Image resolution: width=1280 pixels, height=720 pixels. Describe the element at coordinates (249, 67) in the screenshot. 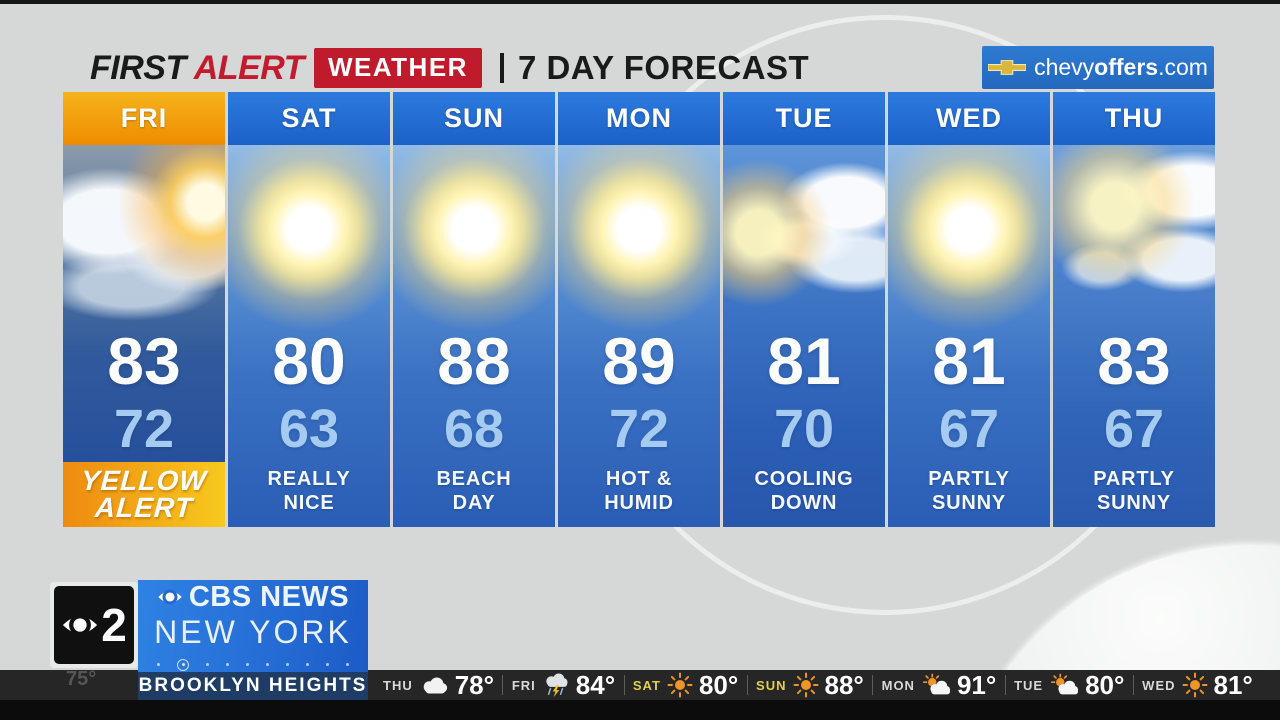

I see `brand-alert: ALERT` at that location.